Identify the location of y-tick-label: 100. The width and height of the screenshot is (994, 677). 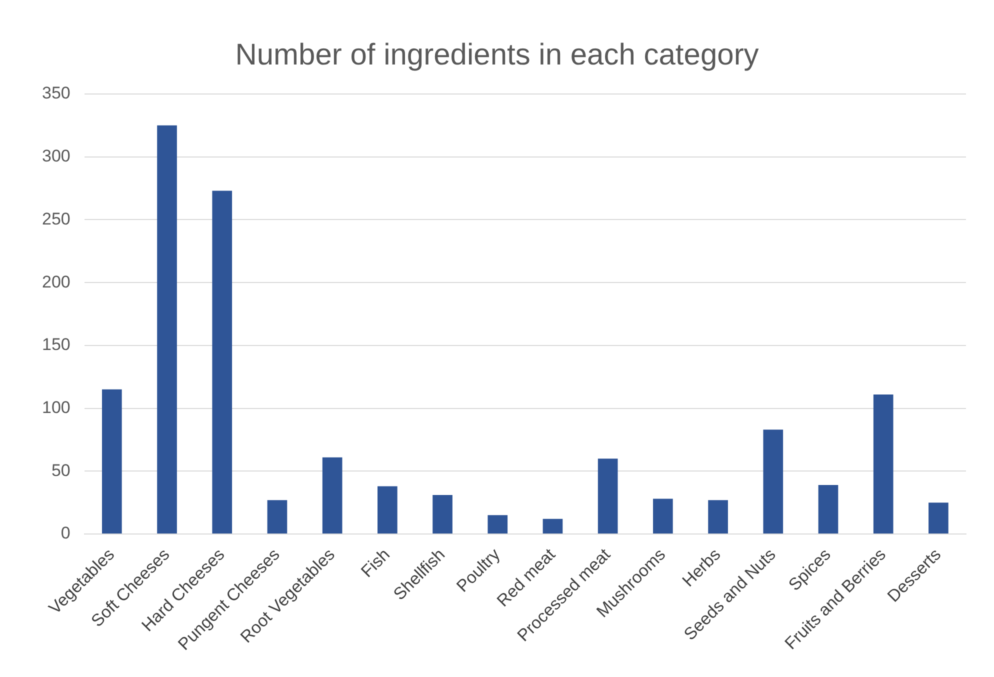
(56, 407).